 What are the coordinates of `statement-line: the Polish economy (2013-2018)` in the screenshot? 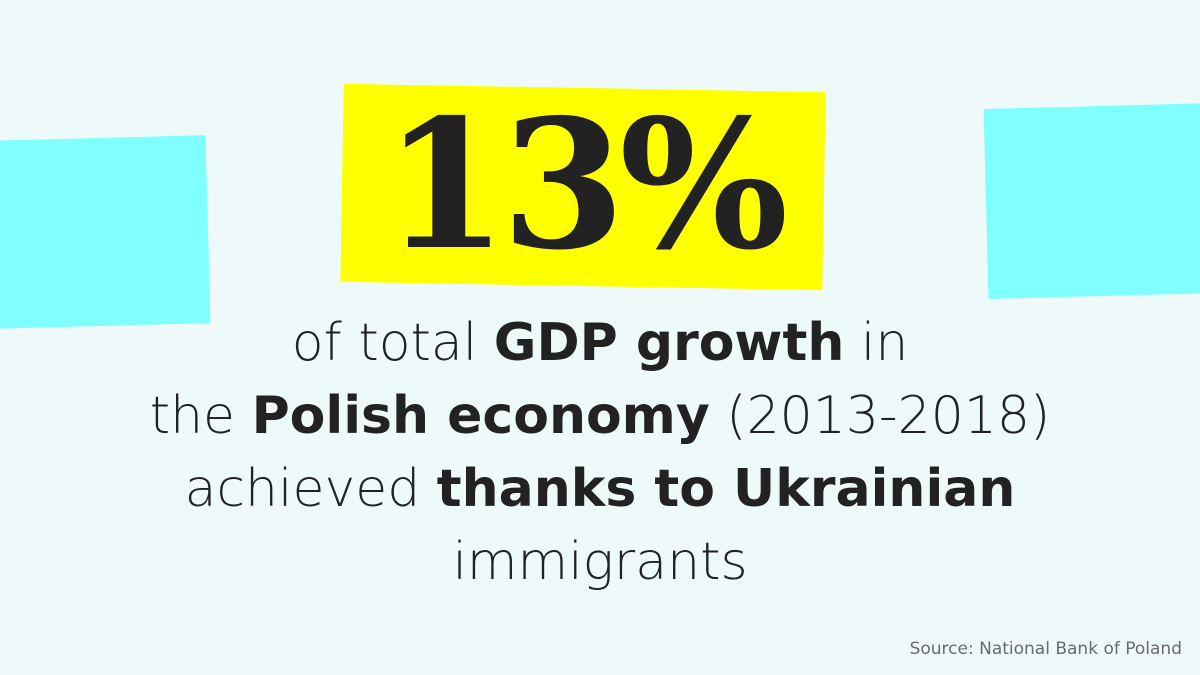 It's located at (600, 416).